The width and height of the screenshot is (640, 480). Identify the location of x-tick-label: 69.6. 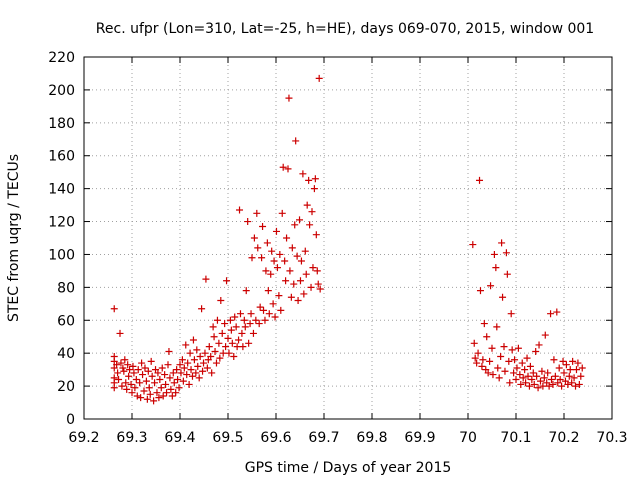
(275, 438).